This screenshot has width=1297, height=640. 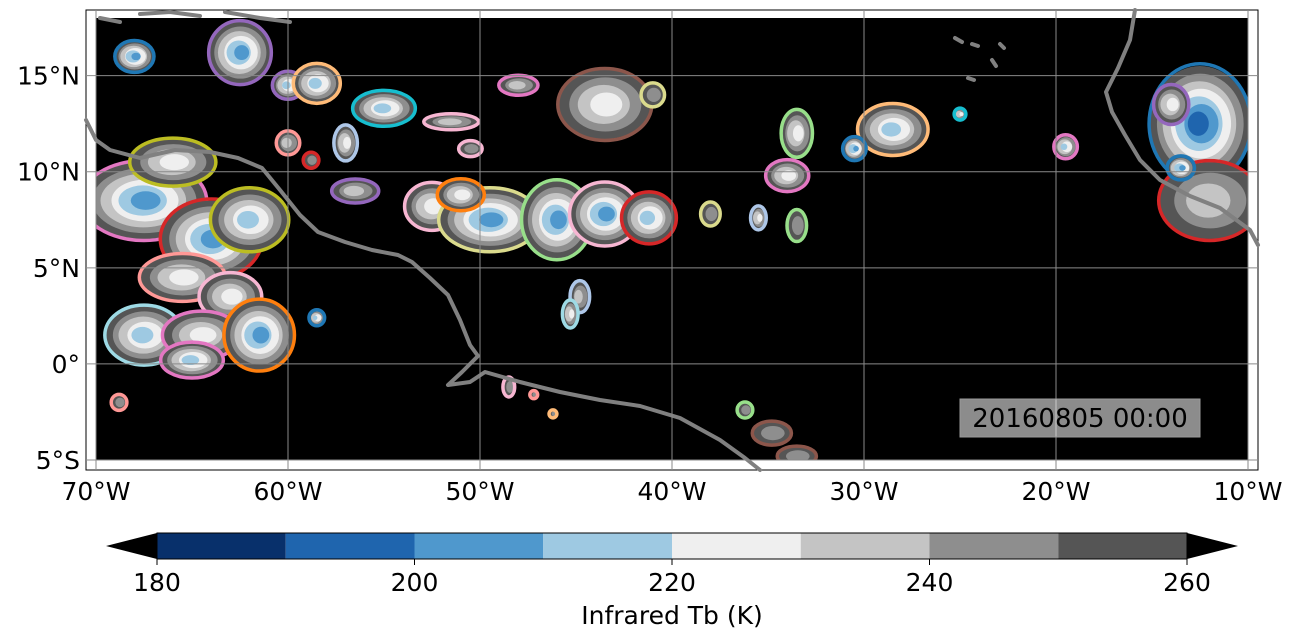 What do you see at coordinates (415, 582) in the screenshot?
I see `colorbar-tick-label: 200` at bounding box center [415, 582].